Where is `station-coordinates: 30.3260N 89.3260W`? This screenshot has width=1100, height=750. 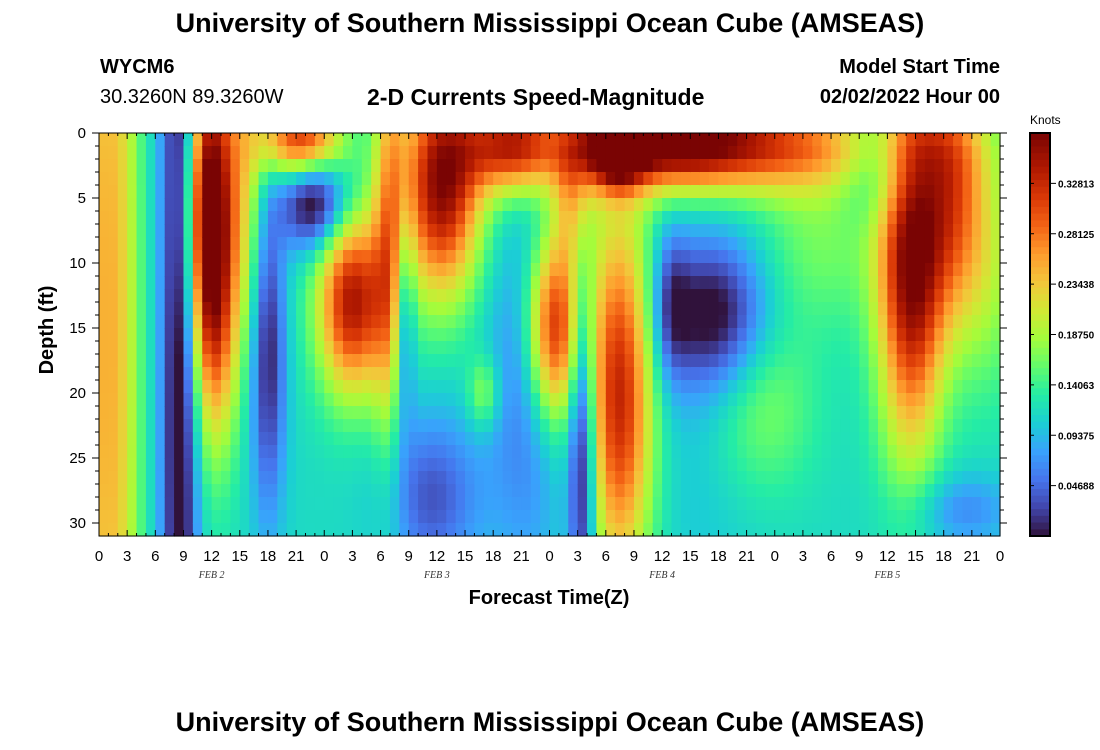 station-coordinates: 30.3260N 89.3260W is located at coordinates (192, 97).